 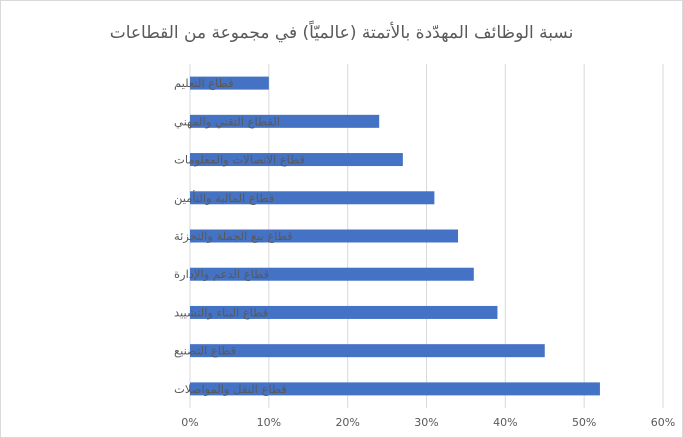 What do you see at coordinates (221, 312) in the screenshot?
I see `category-label: قطاع البناء والتشييد` at bounding box center [221, 312].